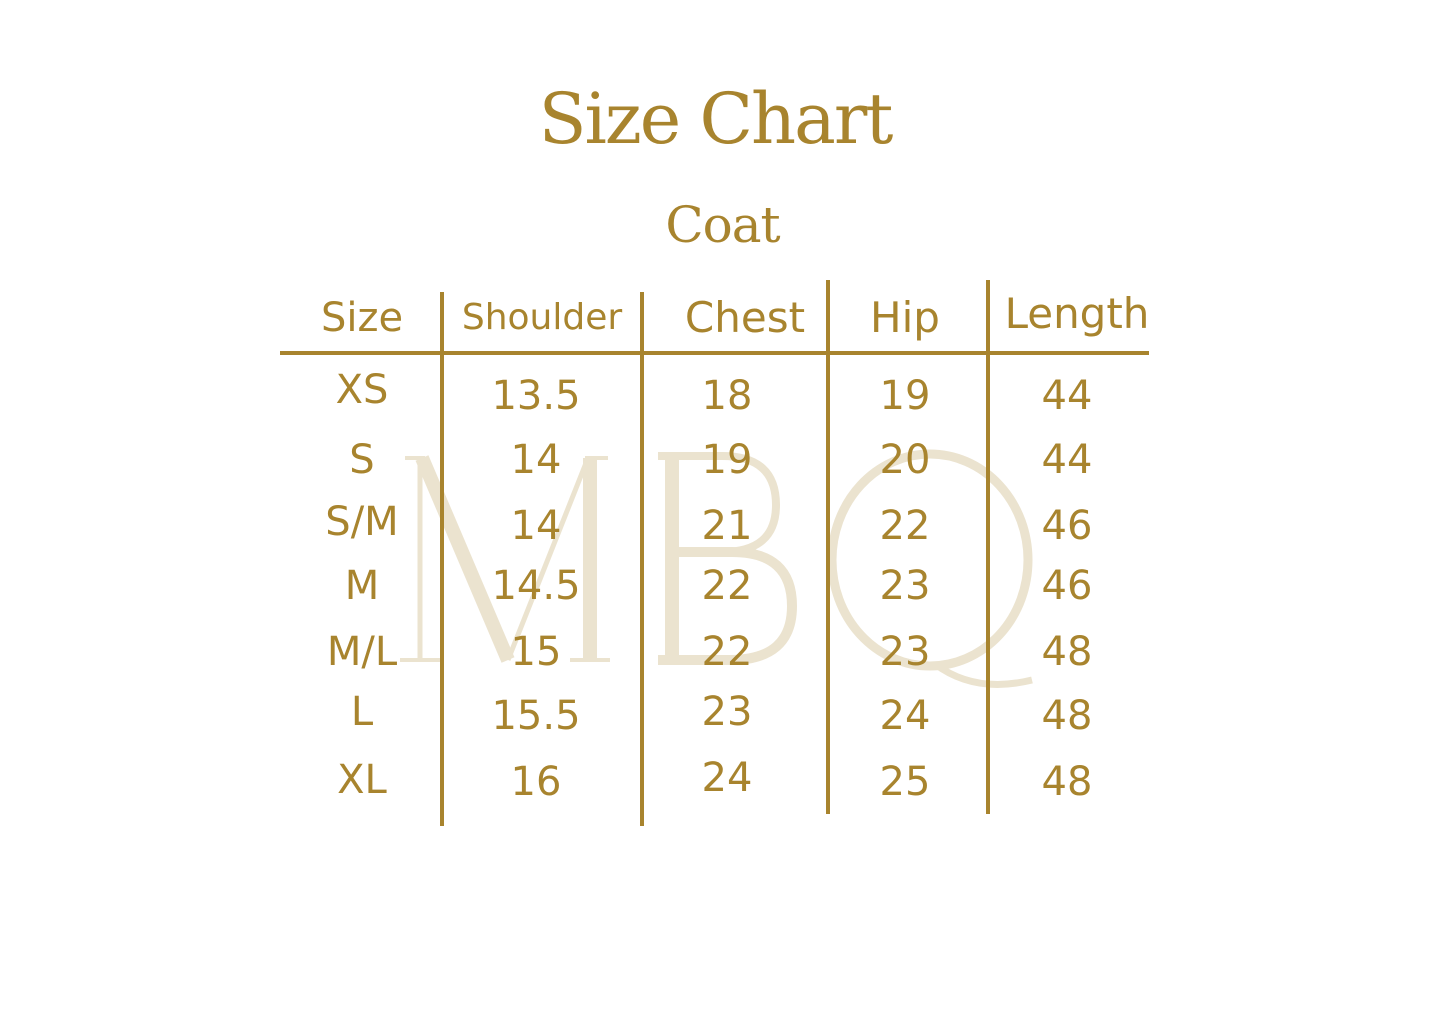  What do you see at coordinates (362, 390) in the screenshot?
I see `table-cell: XS` at bounding box center [362, 390].